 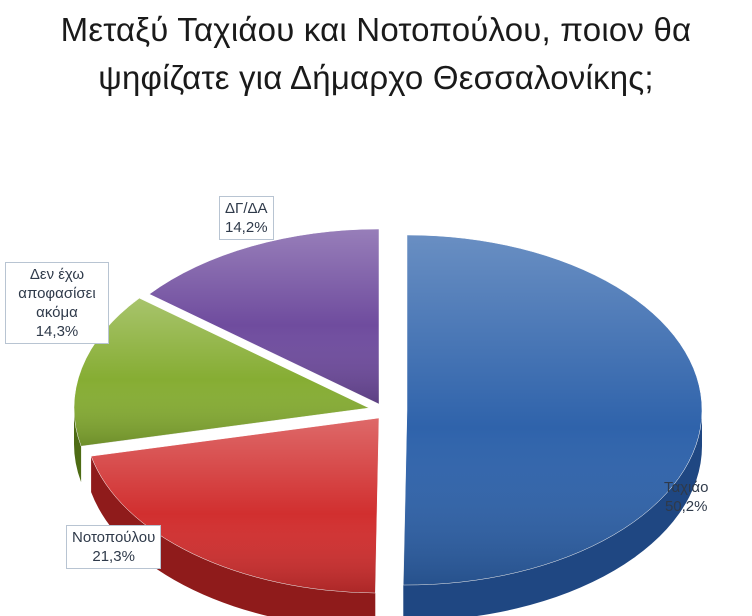 What do you see at coordinates (114, 537) in the screenshot?
I see `slice-name-notopoulou: Νοτοπούλου` at bounding box center [114, 537].